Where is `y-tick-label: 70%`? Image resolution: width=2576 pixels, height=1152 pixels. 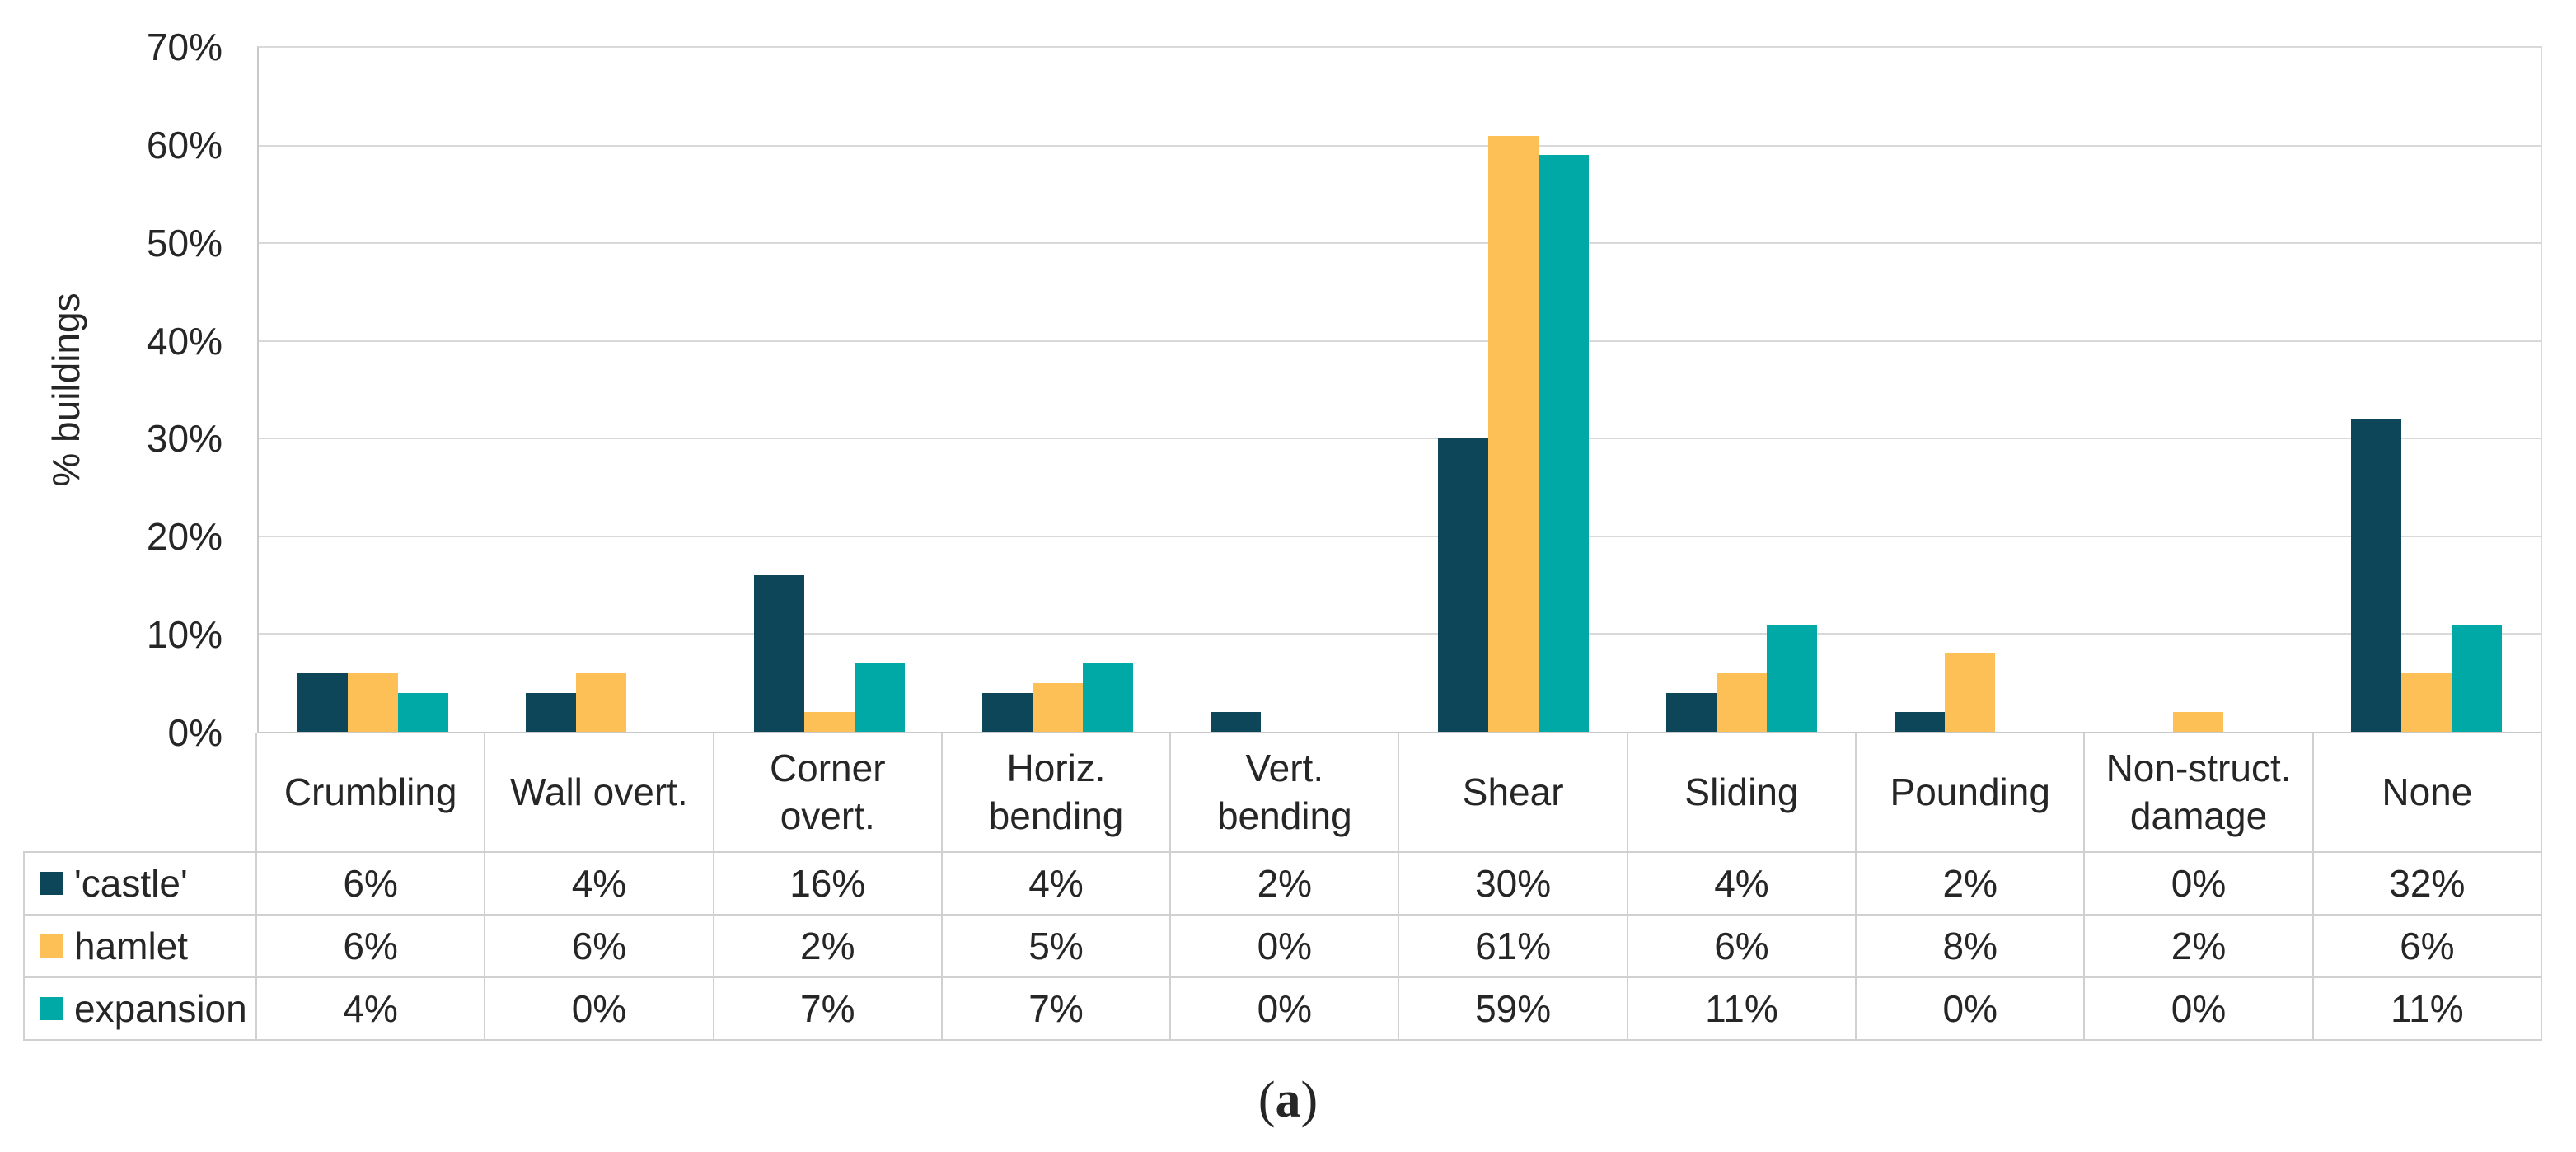
y-tick-label: 70% is located at coordinates (184, 47).